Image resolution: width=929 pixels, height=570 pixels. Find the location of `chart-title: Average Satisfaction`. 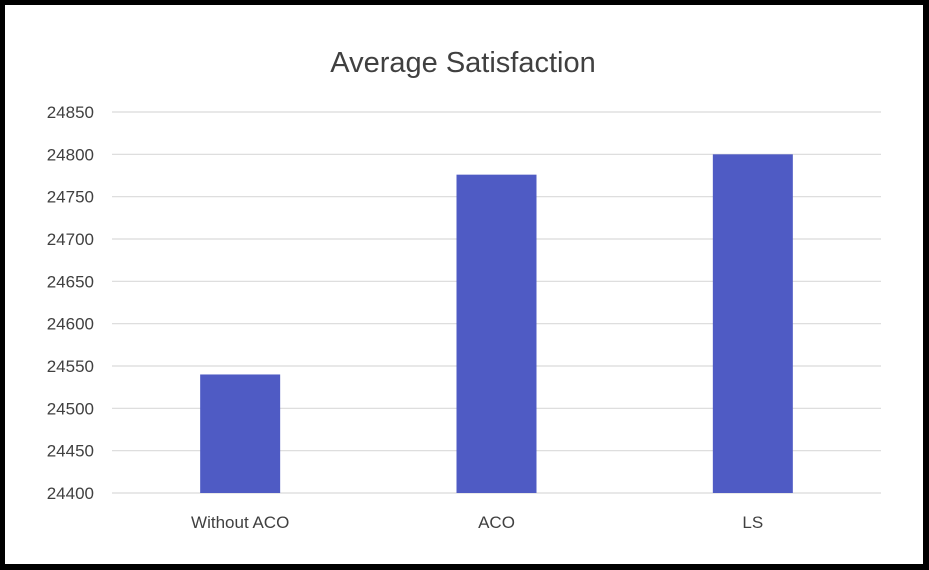

chart-title: Average Satisfaction is located at coordinates (462, 63).